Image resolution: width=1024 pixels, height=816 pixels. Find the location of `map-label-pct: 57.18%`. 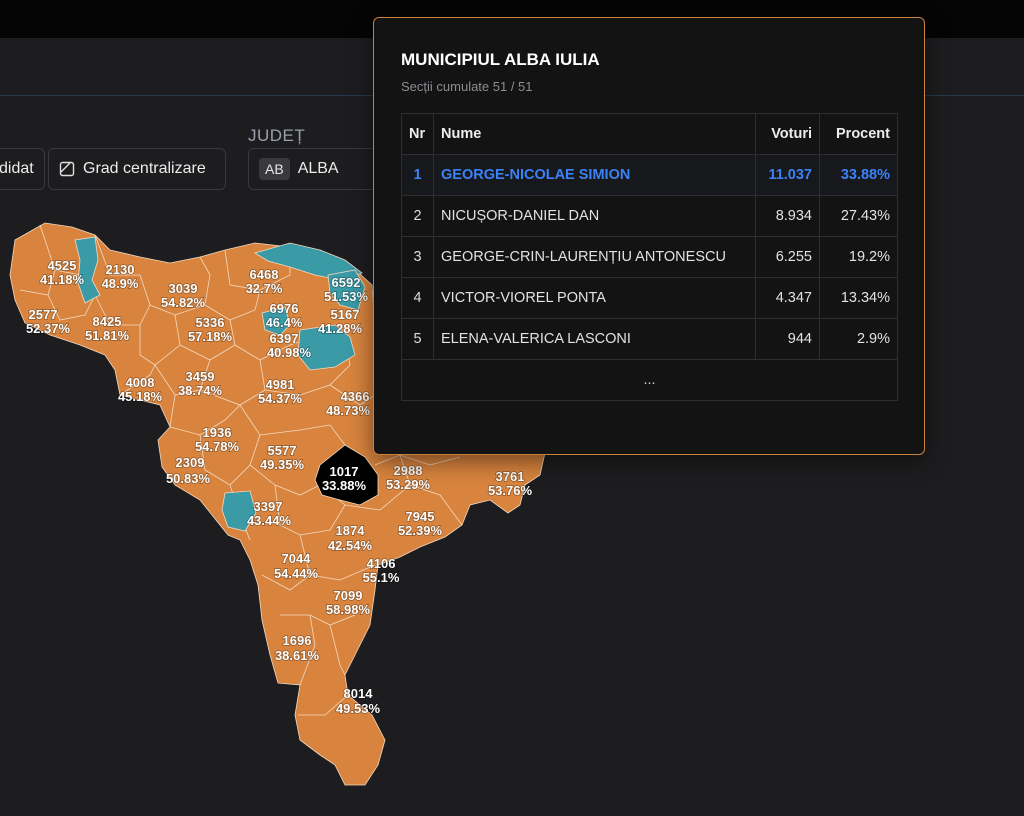

map-label-pct: 57.18% is located at coordinates (210, 336).